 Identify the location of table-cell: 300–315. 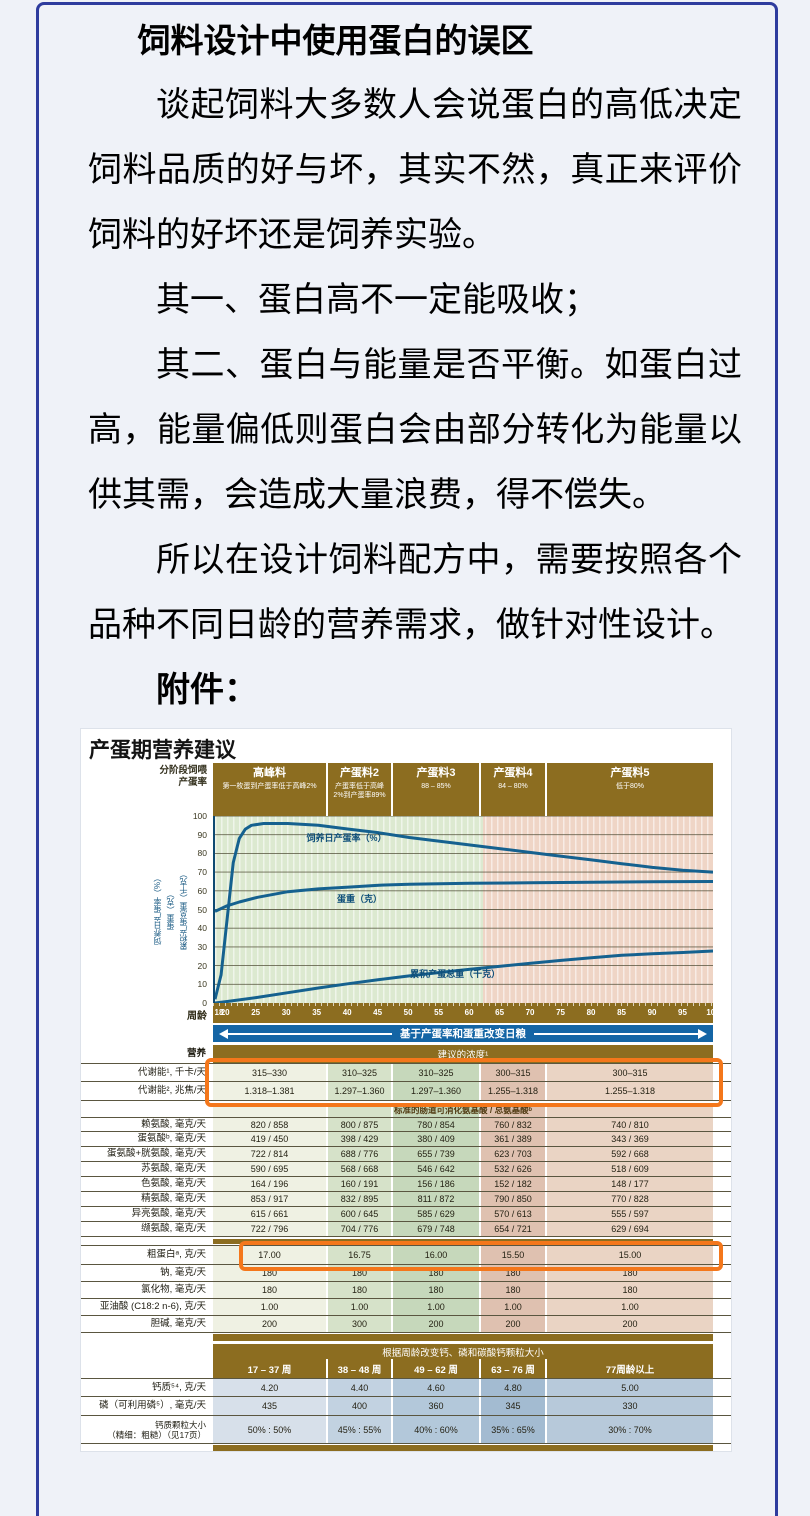
(630, 1072).